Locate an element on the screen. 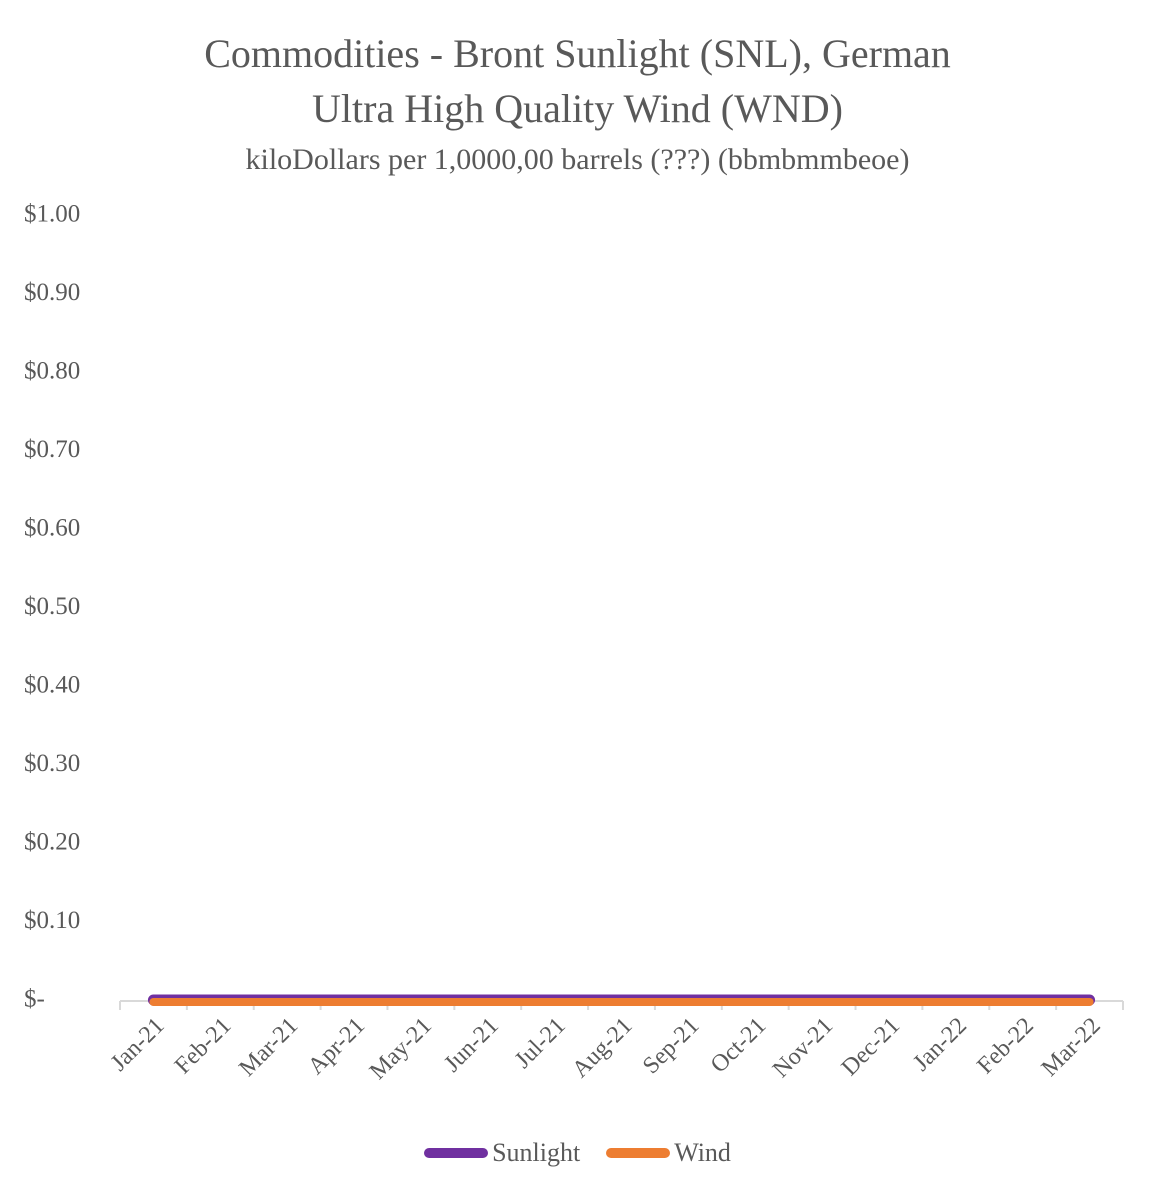 Image resolution: width=1155 pixels, height=1200 pixels. y-tick-label: $0.20 is located at coordinates (52, 842).